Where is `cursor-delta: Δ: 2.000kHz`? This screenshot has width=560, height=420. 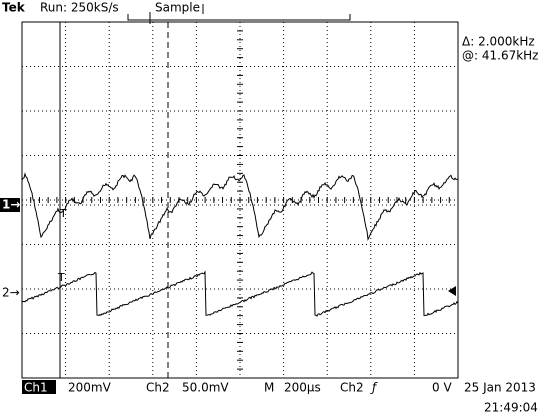 cursor-delta: Δ: 2.000kHz is located at coordinates (498, 42).